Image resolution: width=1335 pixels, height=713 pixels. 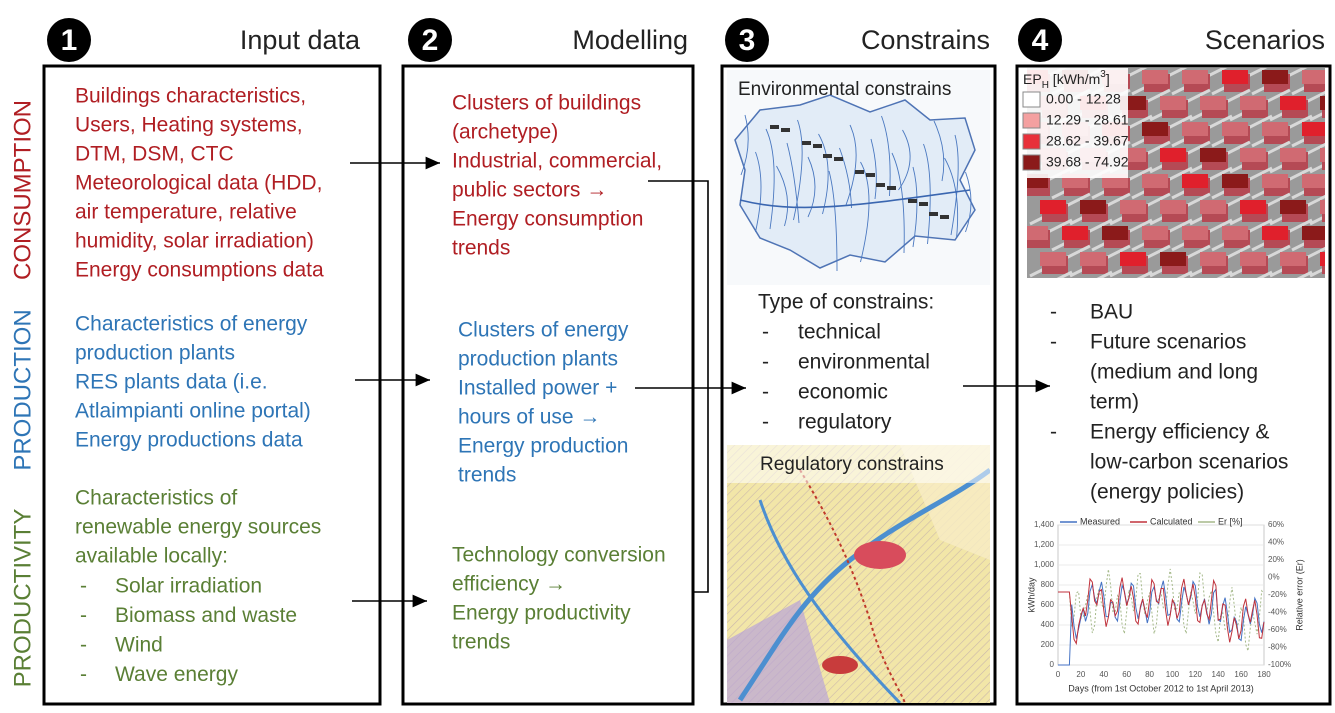 I want to click on label: Energy consumptions data, so click(x=199, y=270).